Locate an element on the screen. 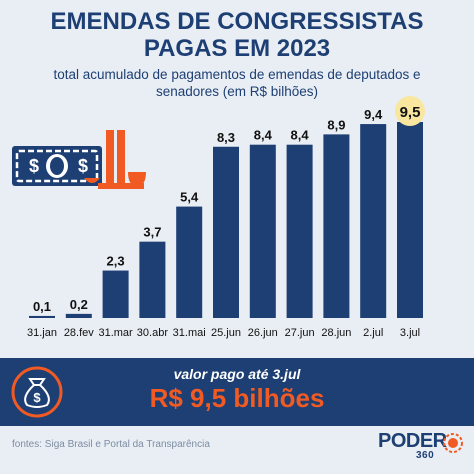  bar-30.abr is located at coordinates (152, 279).